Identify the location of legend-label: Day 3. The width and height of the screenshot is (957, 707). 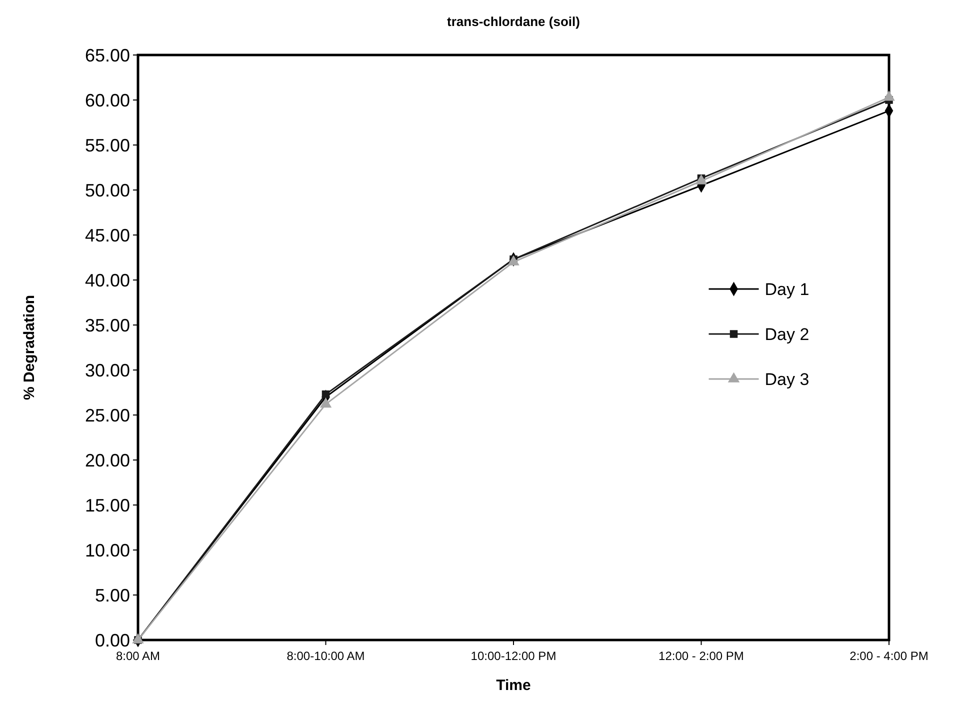
(787, 379).